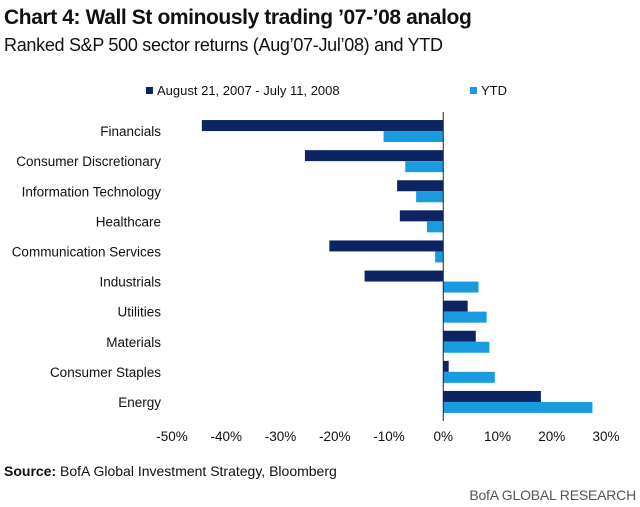  I want to click on x-tick-label: 20%, so click(551, 436).